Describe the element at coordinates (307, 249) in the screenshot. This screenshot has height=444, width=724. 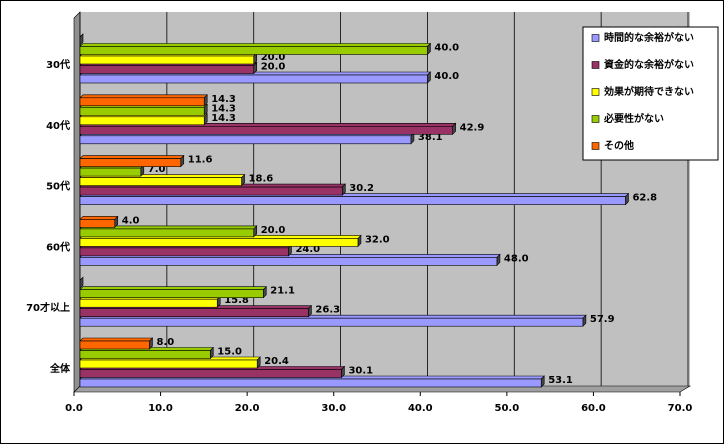
I see `value-label: 24.0` at that location.